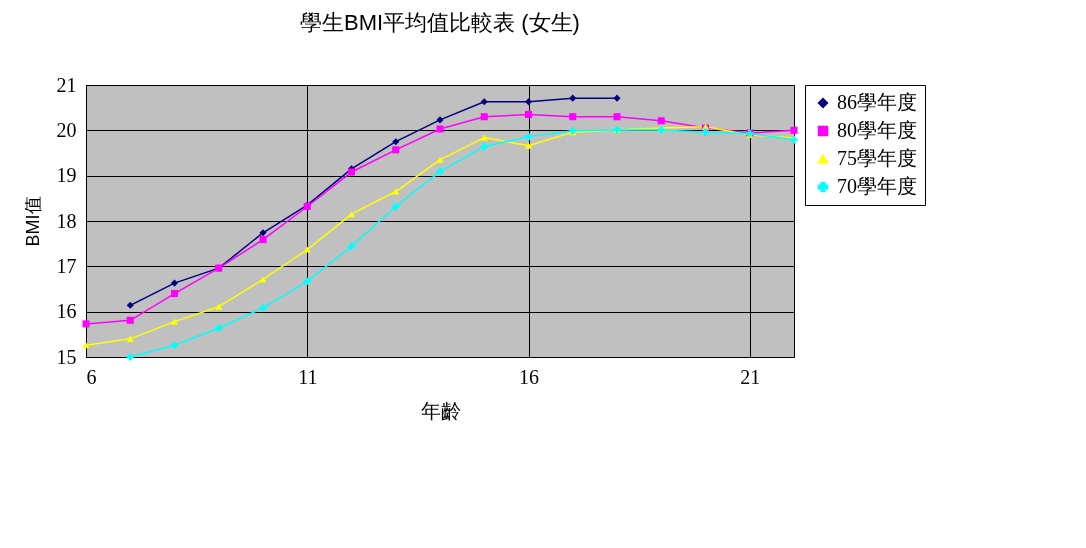 This screenshot has width=1086, height=548. Describe the element at coordinates (529, 376) in the screenshot. I see `x-tick-label: 16` at that location.